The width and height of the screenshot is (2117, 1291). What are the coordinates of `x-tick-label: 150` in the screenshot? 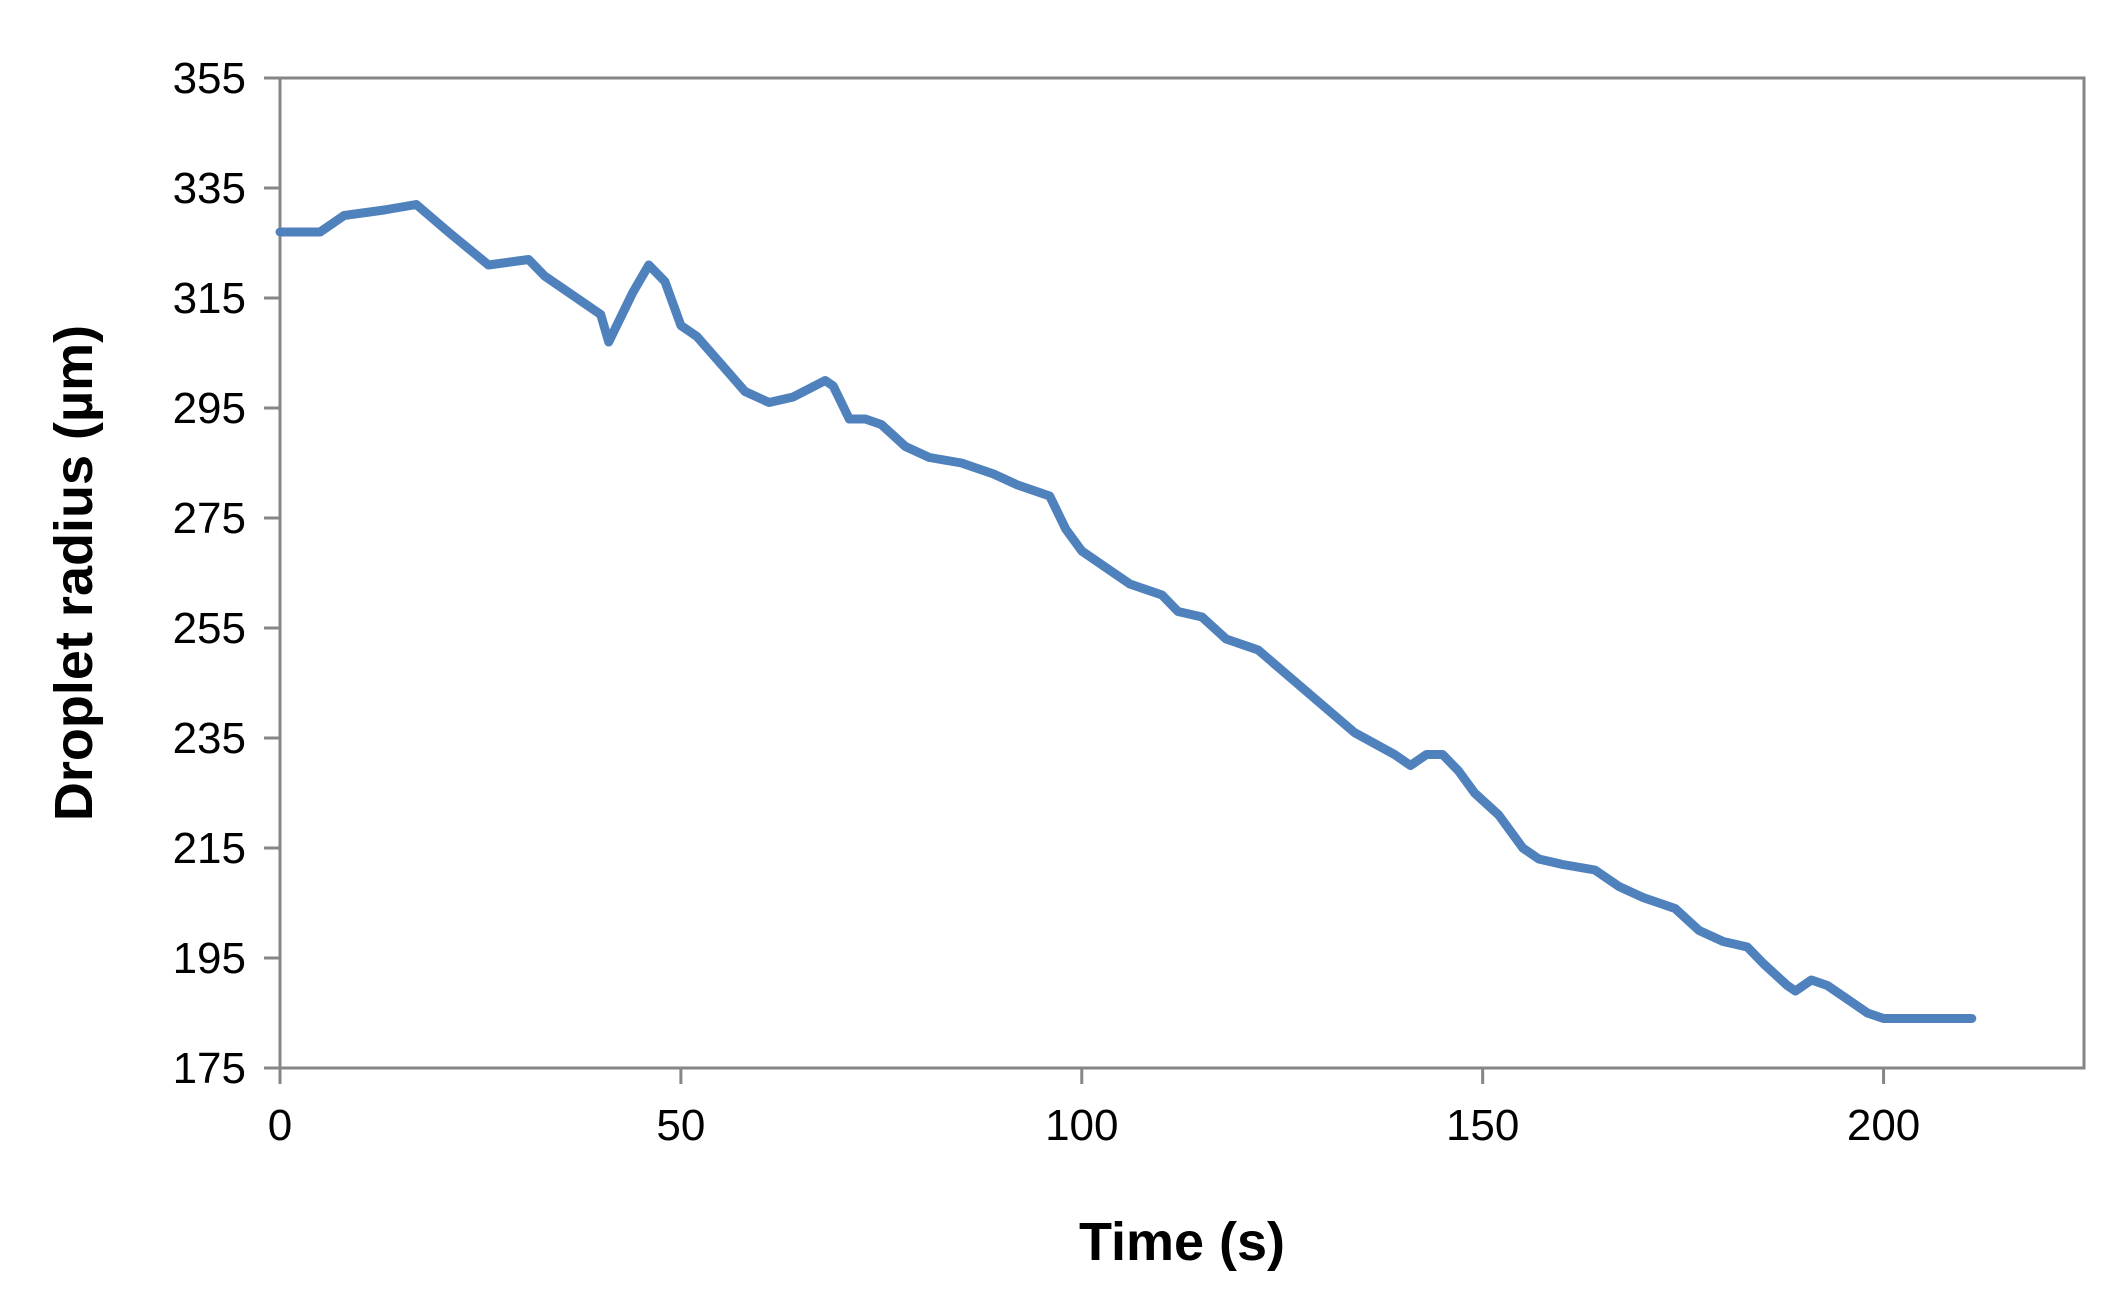 It's located at (1482, 1125).